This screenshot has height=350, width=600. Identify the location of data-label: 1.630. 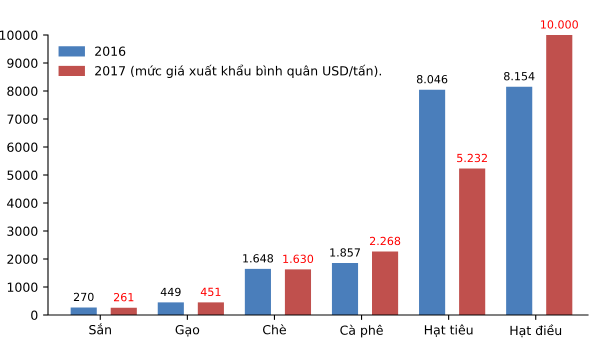
(298, 259).